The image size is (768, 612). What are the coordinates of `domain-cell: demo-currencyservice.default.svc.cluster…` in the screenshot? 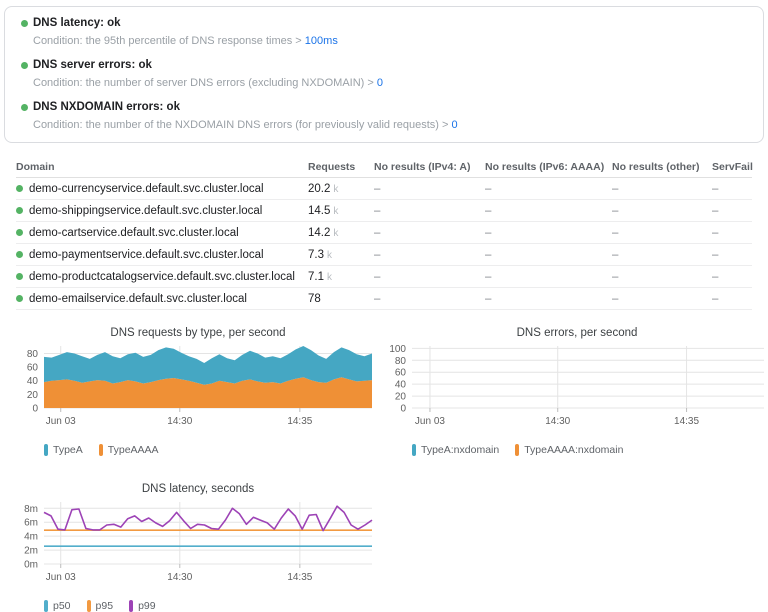 It's located at (162, 189).